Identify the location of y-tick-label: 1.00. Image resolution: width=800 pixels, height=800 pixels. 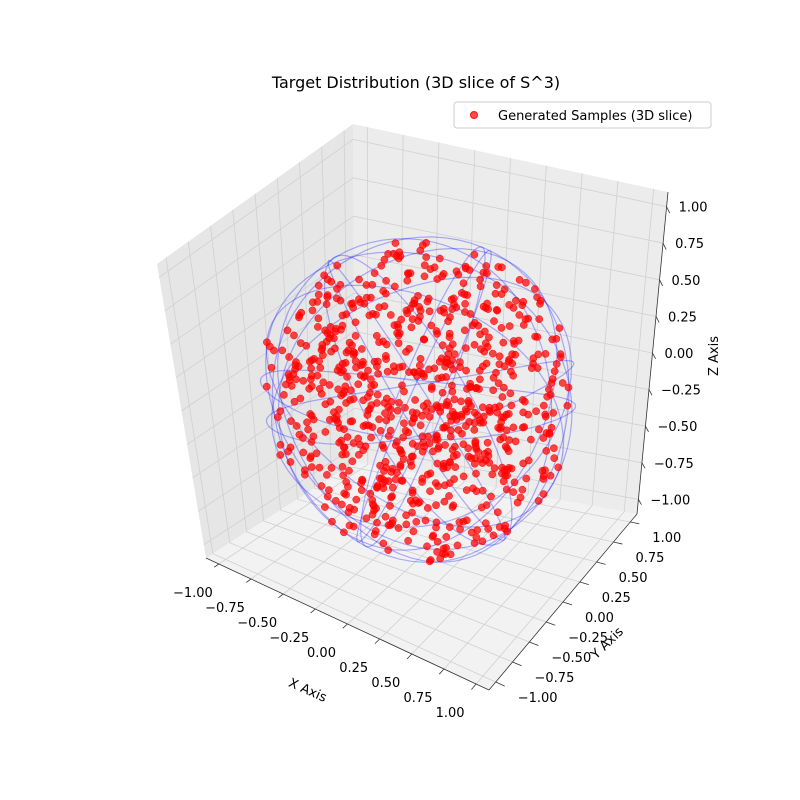
(666, 538).